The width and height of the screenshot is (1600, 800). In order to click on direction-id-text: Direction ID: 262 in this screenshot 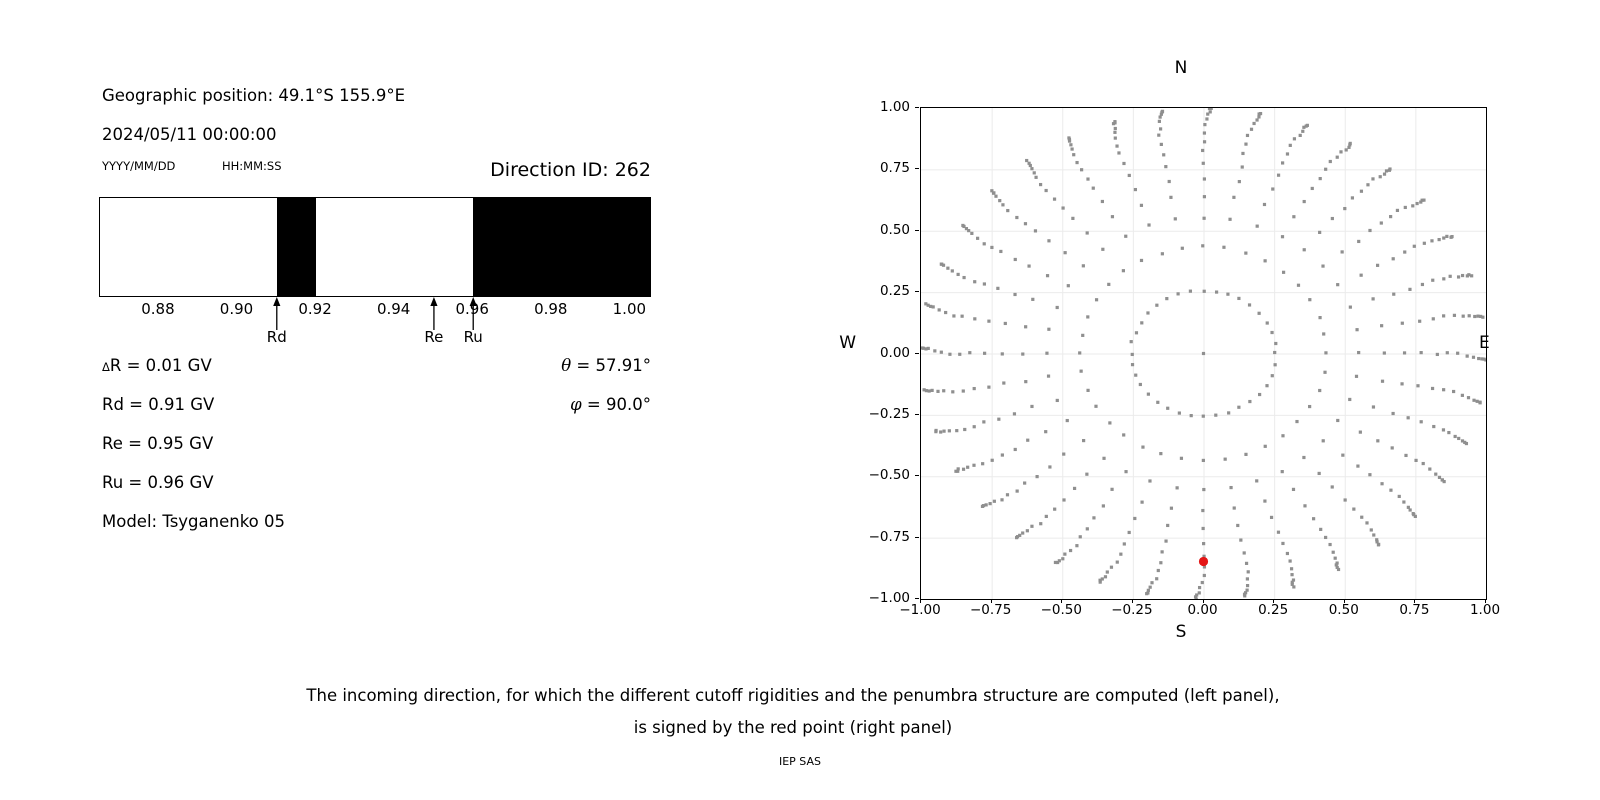, I will do `click(570, 170)`.